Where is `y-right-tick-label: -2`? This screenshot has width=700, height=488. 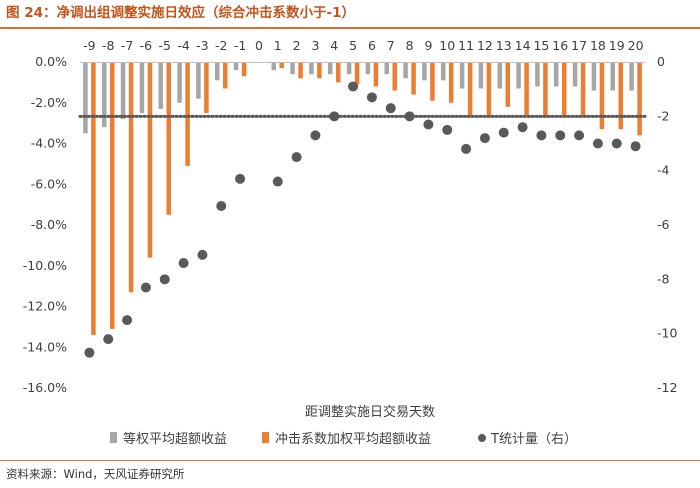 y-right-tick-label: -2 is located at coordinates (663, 115).